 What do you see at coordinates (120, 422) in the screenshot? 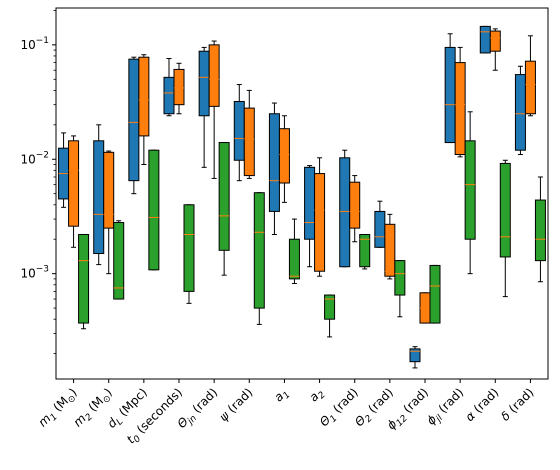
I see `x-label-subscript: L` at bounding box center [120, 422].